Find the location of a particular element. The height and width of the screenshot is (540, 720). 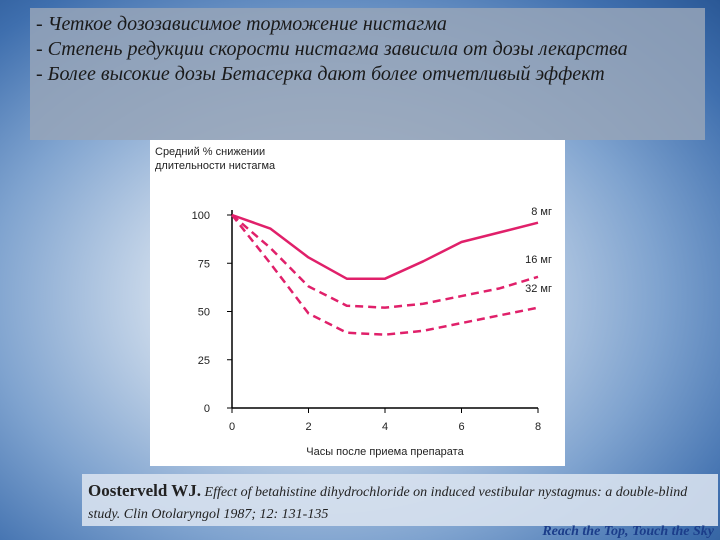

series-label: 16 мг is located at coordinates (538, 260).